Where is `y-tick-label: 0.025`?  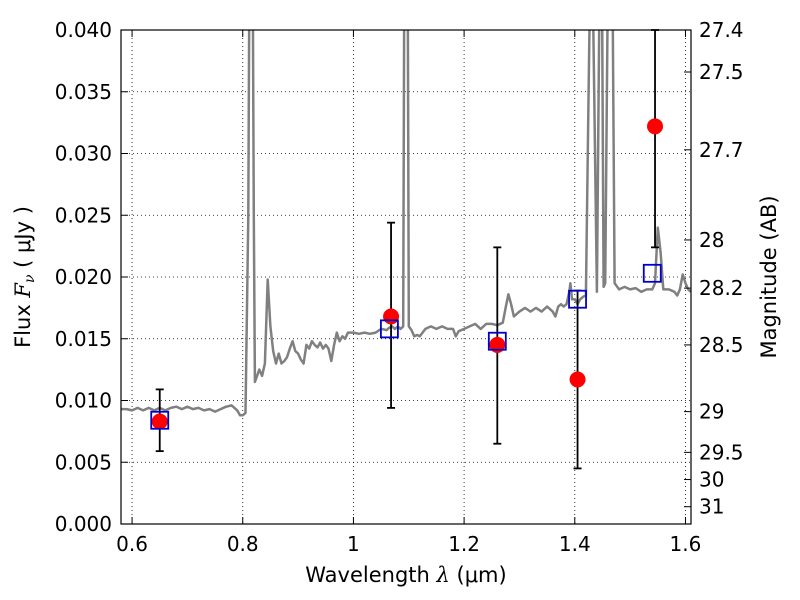 y-tick-label: 0.025 is located at coordinates (83, 215).